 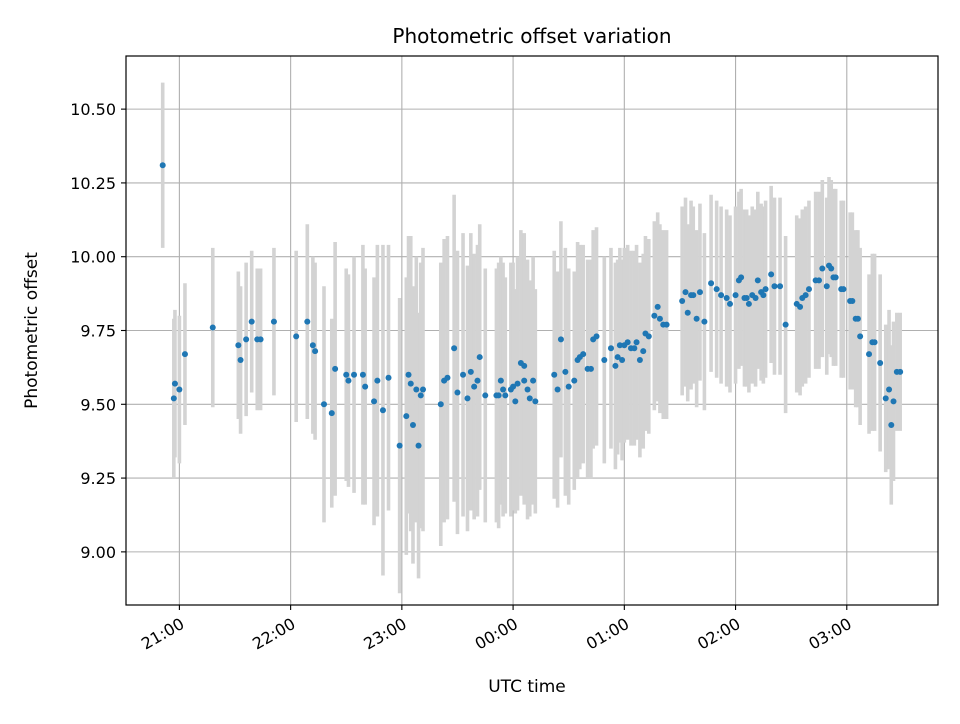 I want to click on y-axis-title: Photometric offset, so click(x=32, y=330).